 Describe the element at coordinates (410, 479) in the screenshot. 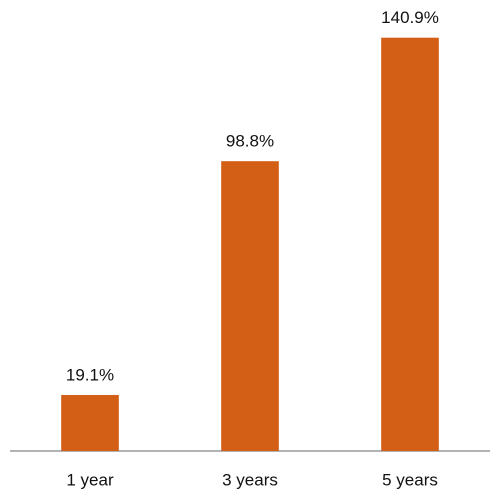

I see `x-tick-label: 5 years` at that location.